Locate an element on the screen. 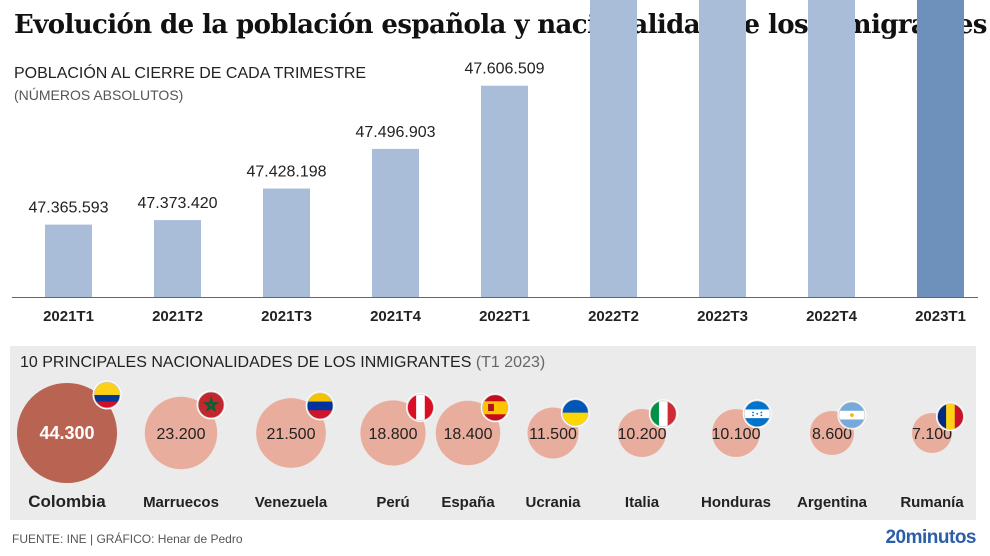 This screenshot has width=990, height=556. bubble-value-label: 18.400 is located at coordinates (468, 434).